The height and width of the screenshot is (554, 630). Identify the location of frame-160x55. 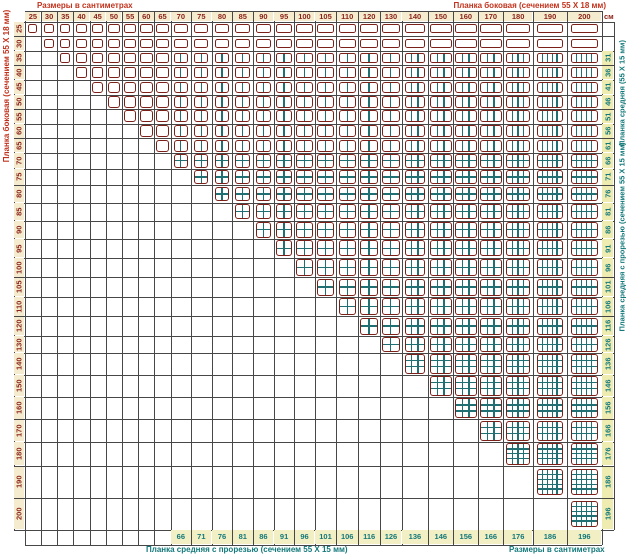
(466, 116).